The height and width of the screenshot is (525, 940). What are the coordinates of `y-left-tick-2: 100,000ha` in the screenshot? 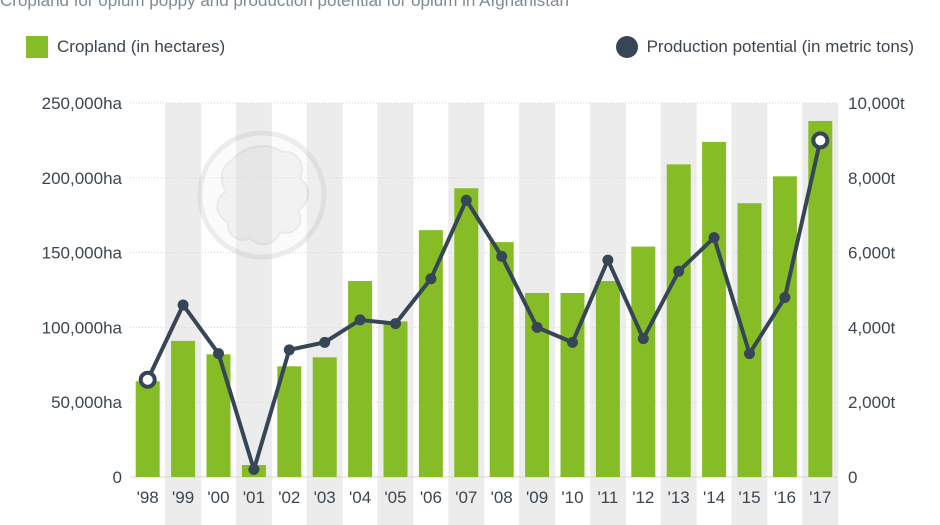 It's located at (82, 327).